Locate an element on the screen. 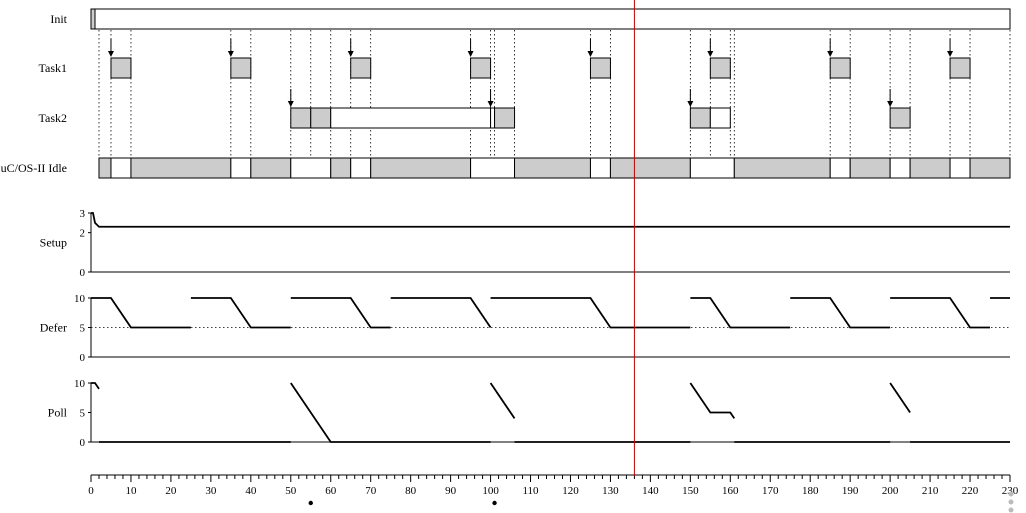 Image resolution: width=1026 pixels, height=513 pixels. x-tick-label: 220 is located at coordinates (970, 491).